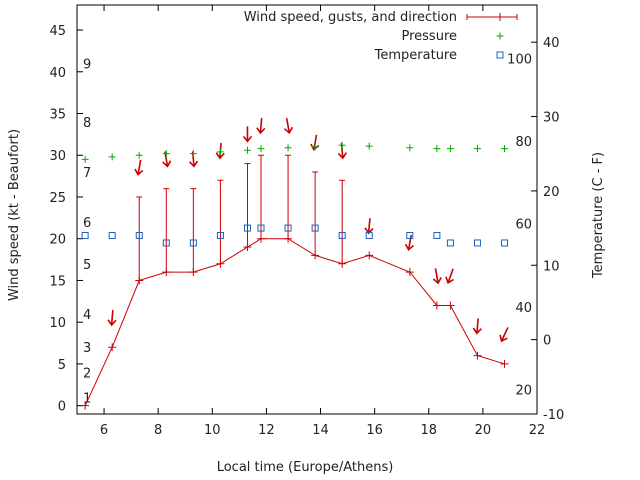 The width and height of the screenshot is (640, 480). Describe the element at coordinates (87, 373) in the screenshot. I see `beaufort-label: 2` at that location.